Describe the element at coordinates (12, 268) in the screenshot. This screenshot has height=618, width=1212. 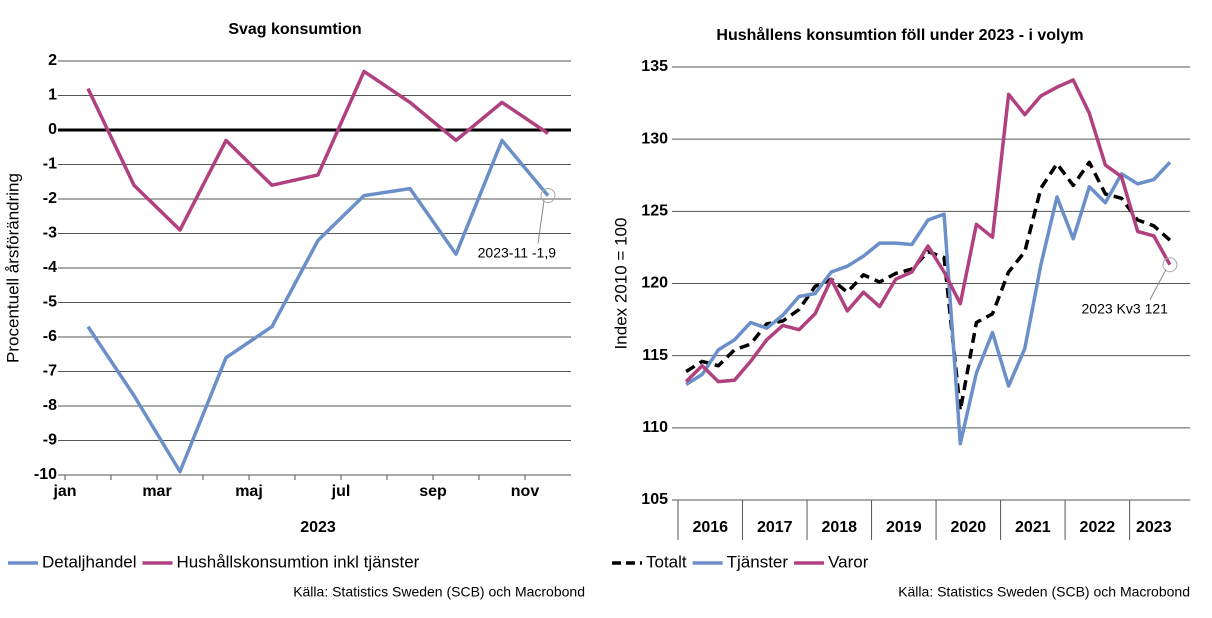
I see `y-axis-label: Procentuell årsförändring` at that location.